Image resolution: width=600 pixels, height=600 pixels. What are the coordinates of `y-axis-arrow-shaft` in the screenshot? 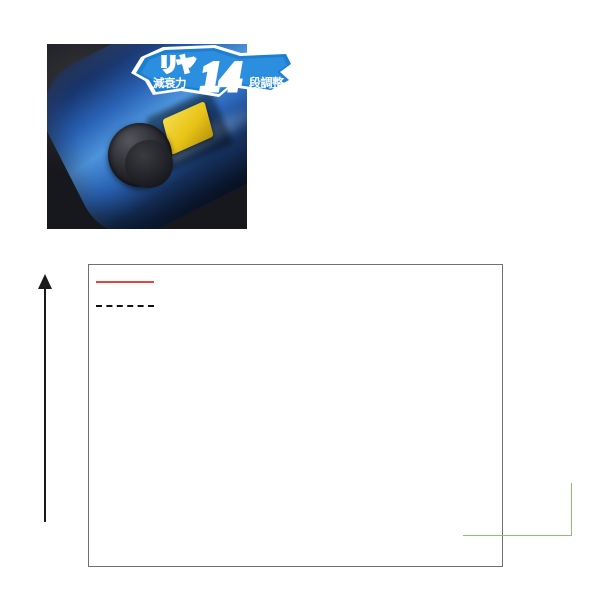 It's located at (45, 404).